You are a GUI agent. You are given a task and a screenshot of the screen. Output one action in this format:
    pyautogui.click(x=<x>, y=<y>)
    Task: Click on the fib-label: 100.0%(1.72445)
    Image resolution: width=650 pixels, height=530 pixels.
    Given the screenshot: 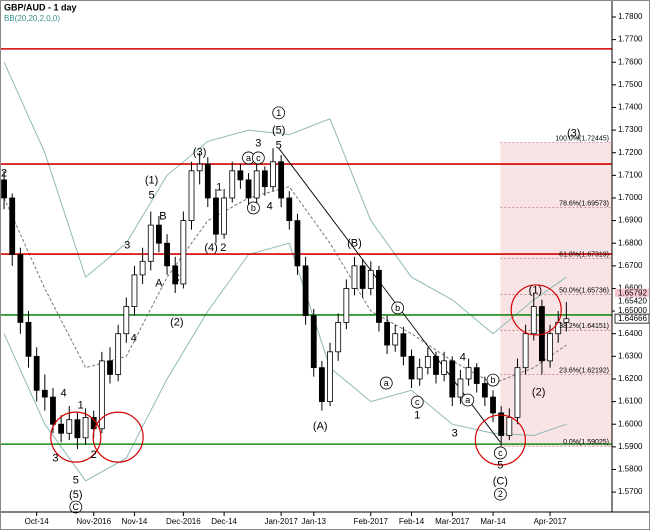 What is the action you would take?
    pyautogui.click(x=582, y=138)
    